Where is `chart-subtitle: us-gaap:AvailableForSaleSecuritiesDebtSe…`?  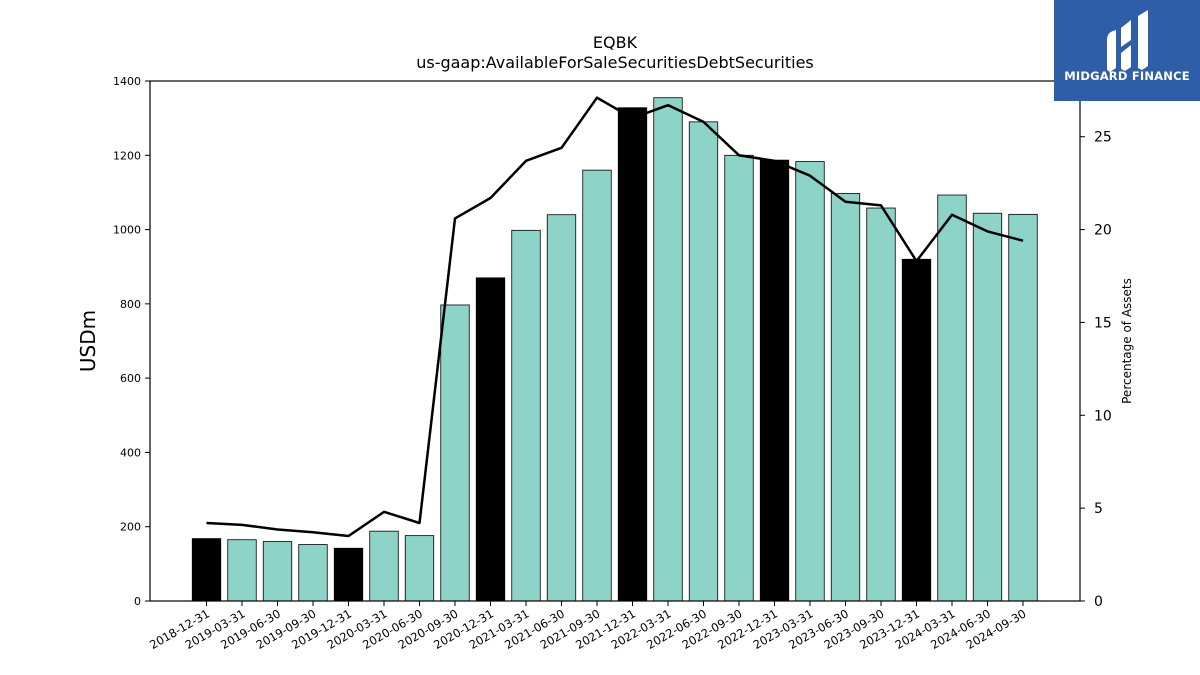 chart-subtitle: us-gaap:AvailableForSaleSecuritiesDebtSe… is located at coordinates (615, 62).